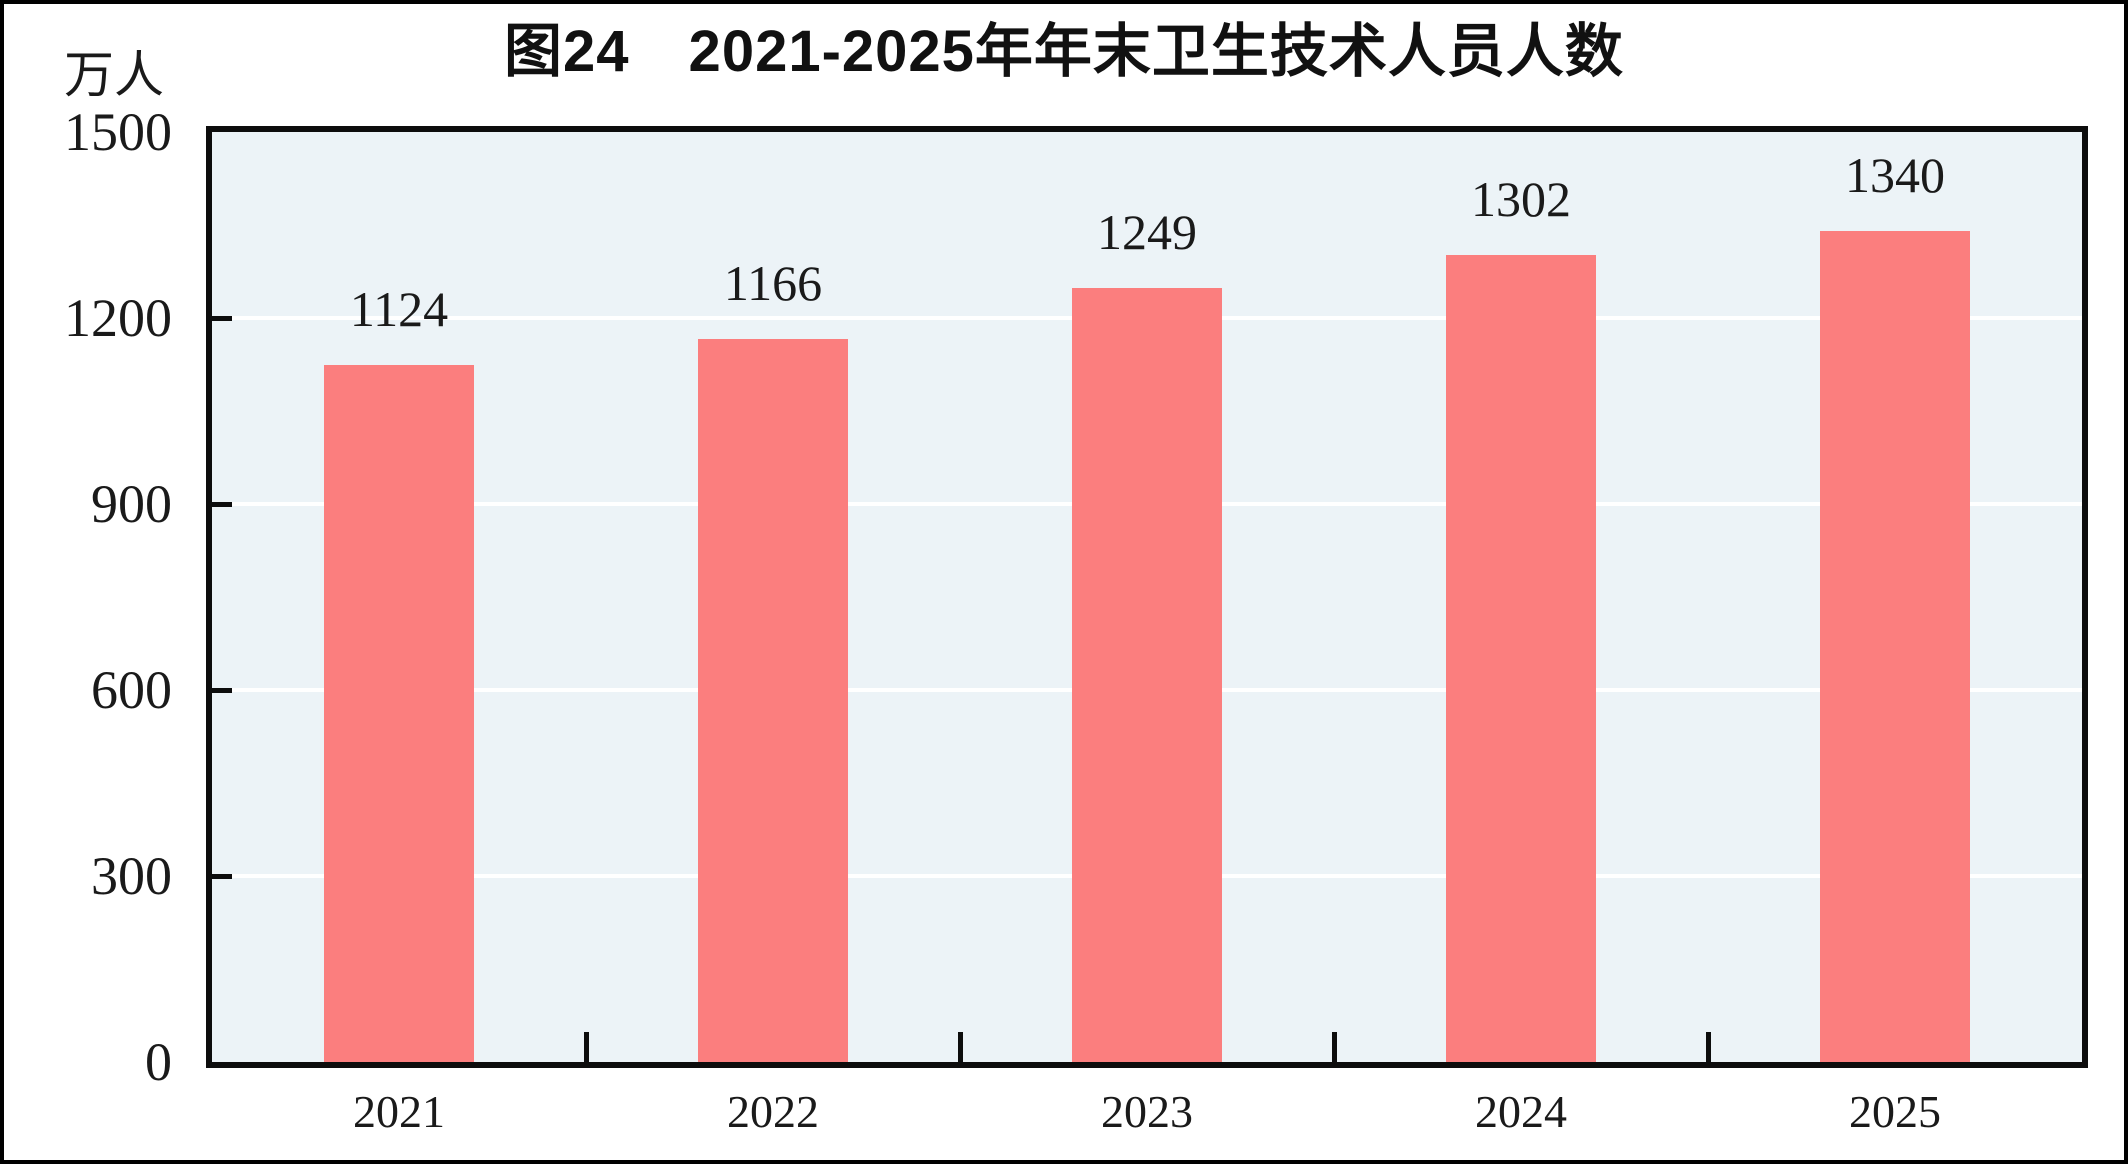 The height and width of the screenshot is (1164, 2128). Describe the element at coordinates (1521, 198) in the screenshot. I see `bar-value-label: 1302` at that location.